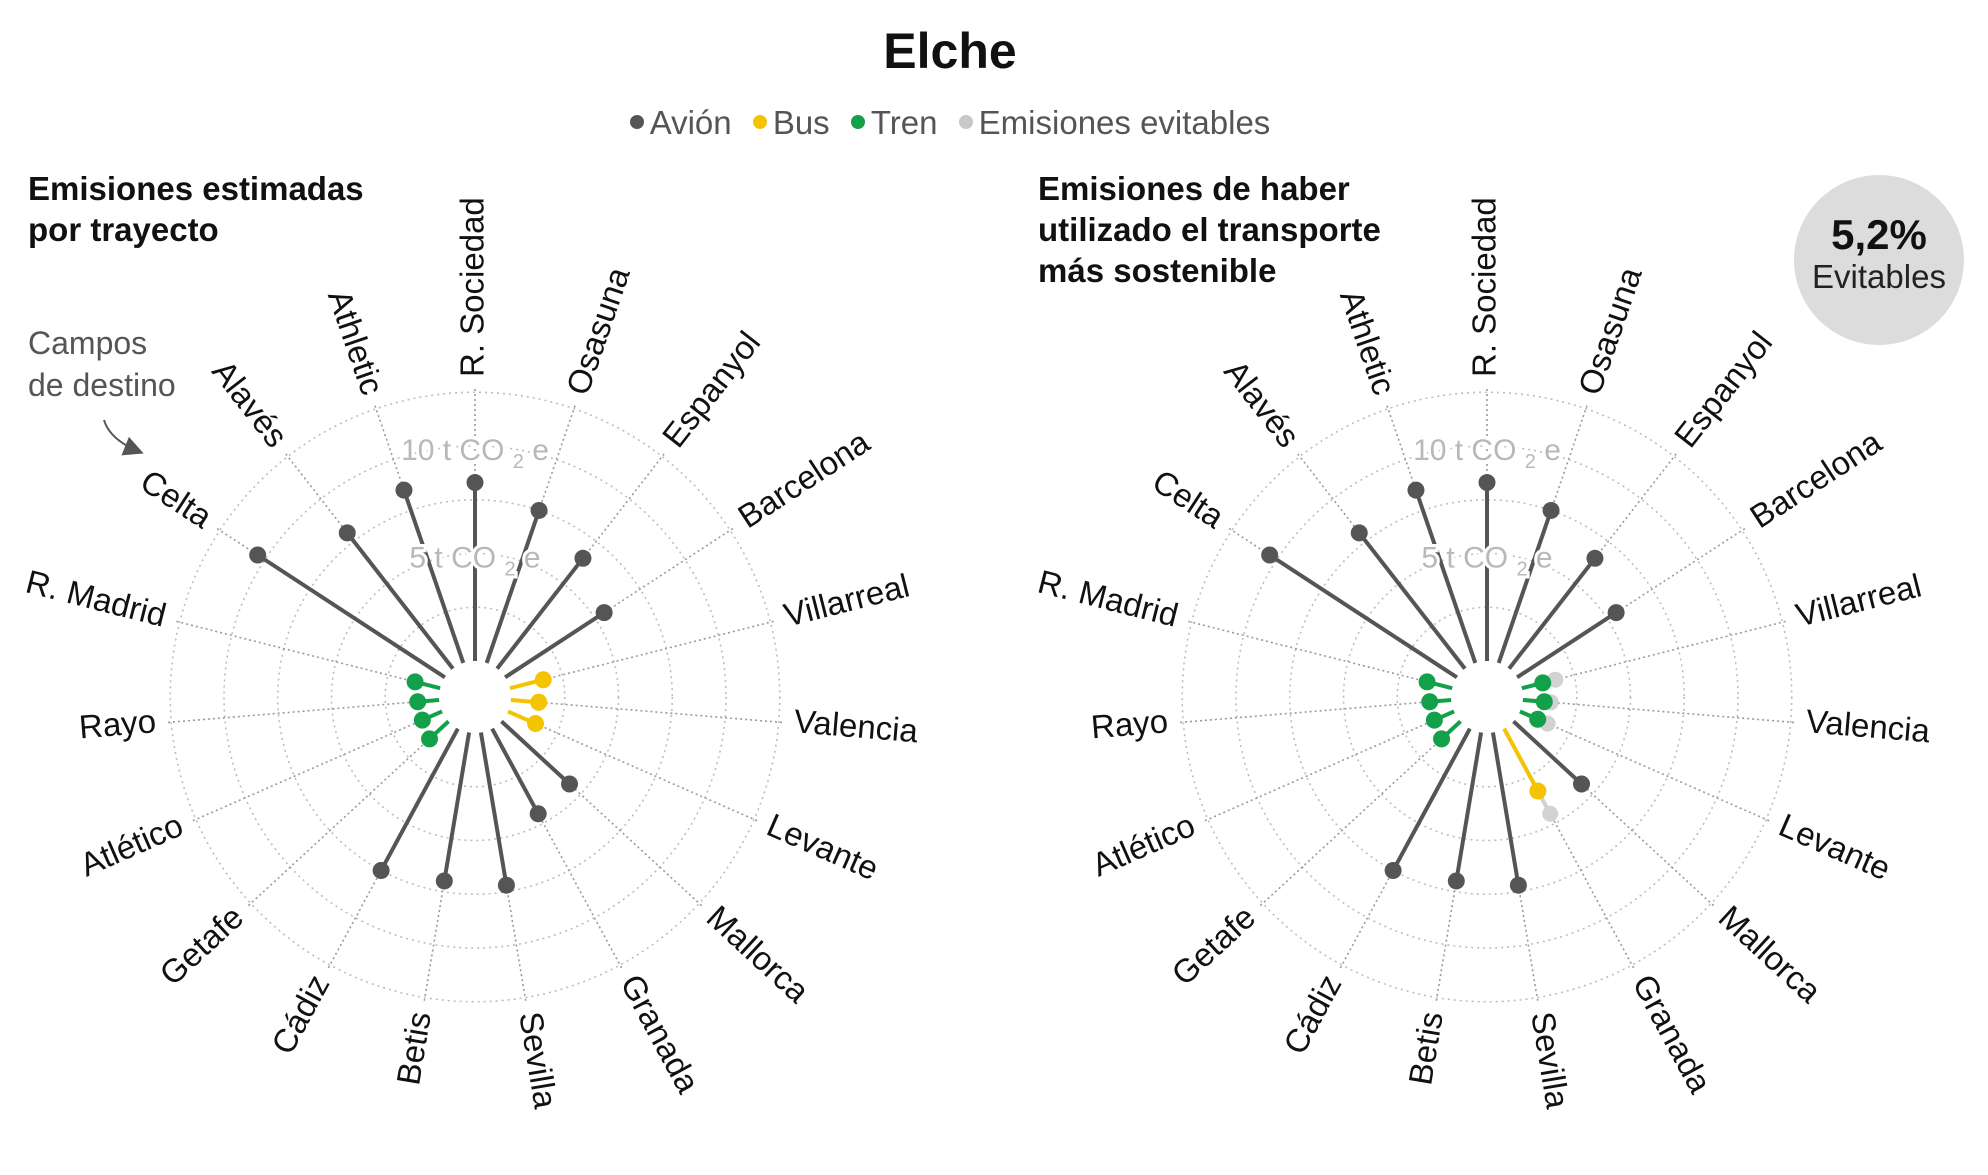 Image resolution: width=1988 pixels, height=1175 pixels. Describe the element at coordinates (1124, 122) in the screenshot. I see `legend-label: Emisiones evitables` at that location.